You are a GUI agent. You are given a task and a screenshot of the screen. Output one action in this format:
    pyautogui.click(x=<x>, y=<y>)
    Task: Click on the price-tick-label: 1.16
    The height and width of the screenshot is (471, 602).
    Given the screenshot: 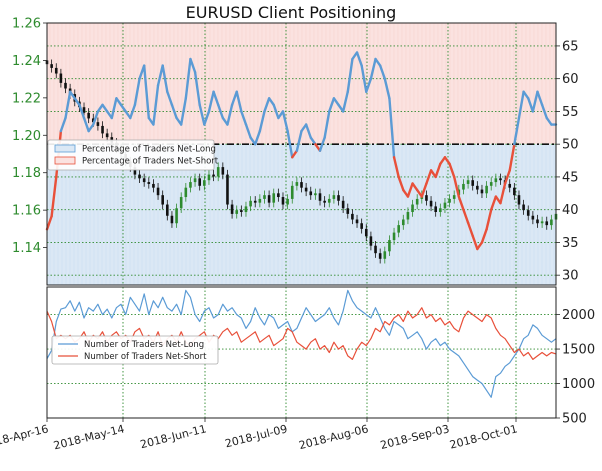 What is the action you would take?
    pyautogui.click(x=26, y=211)
    